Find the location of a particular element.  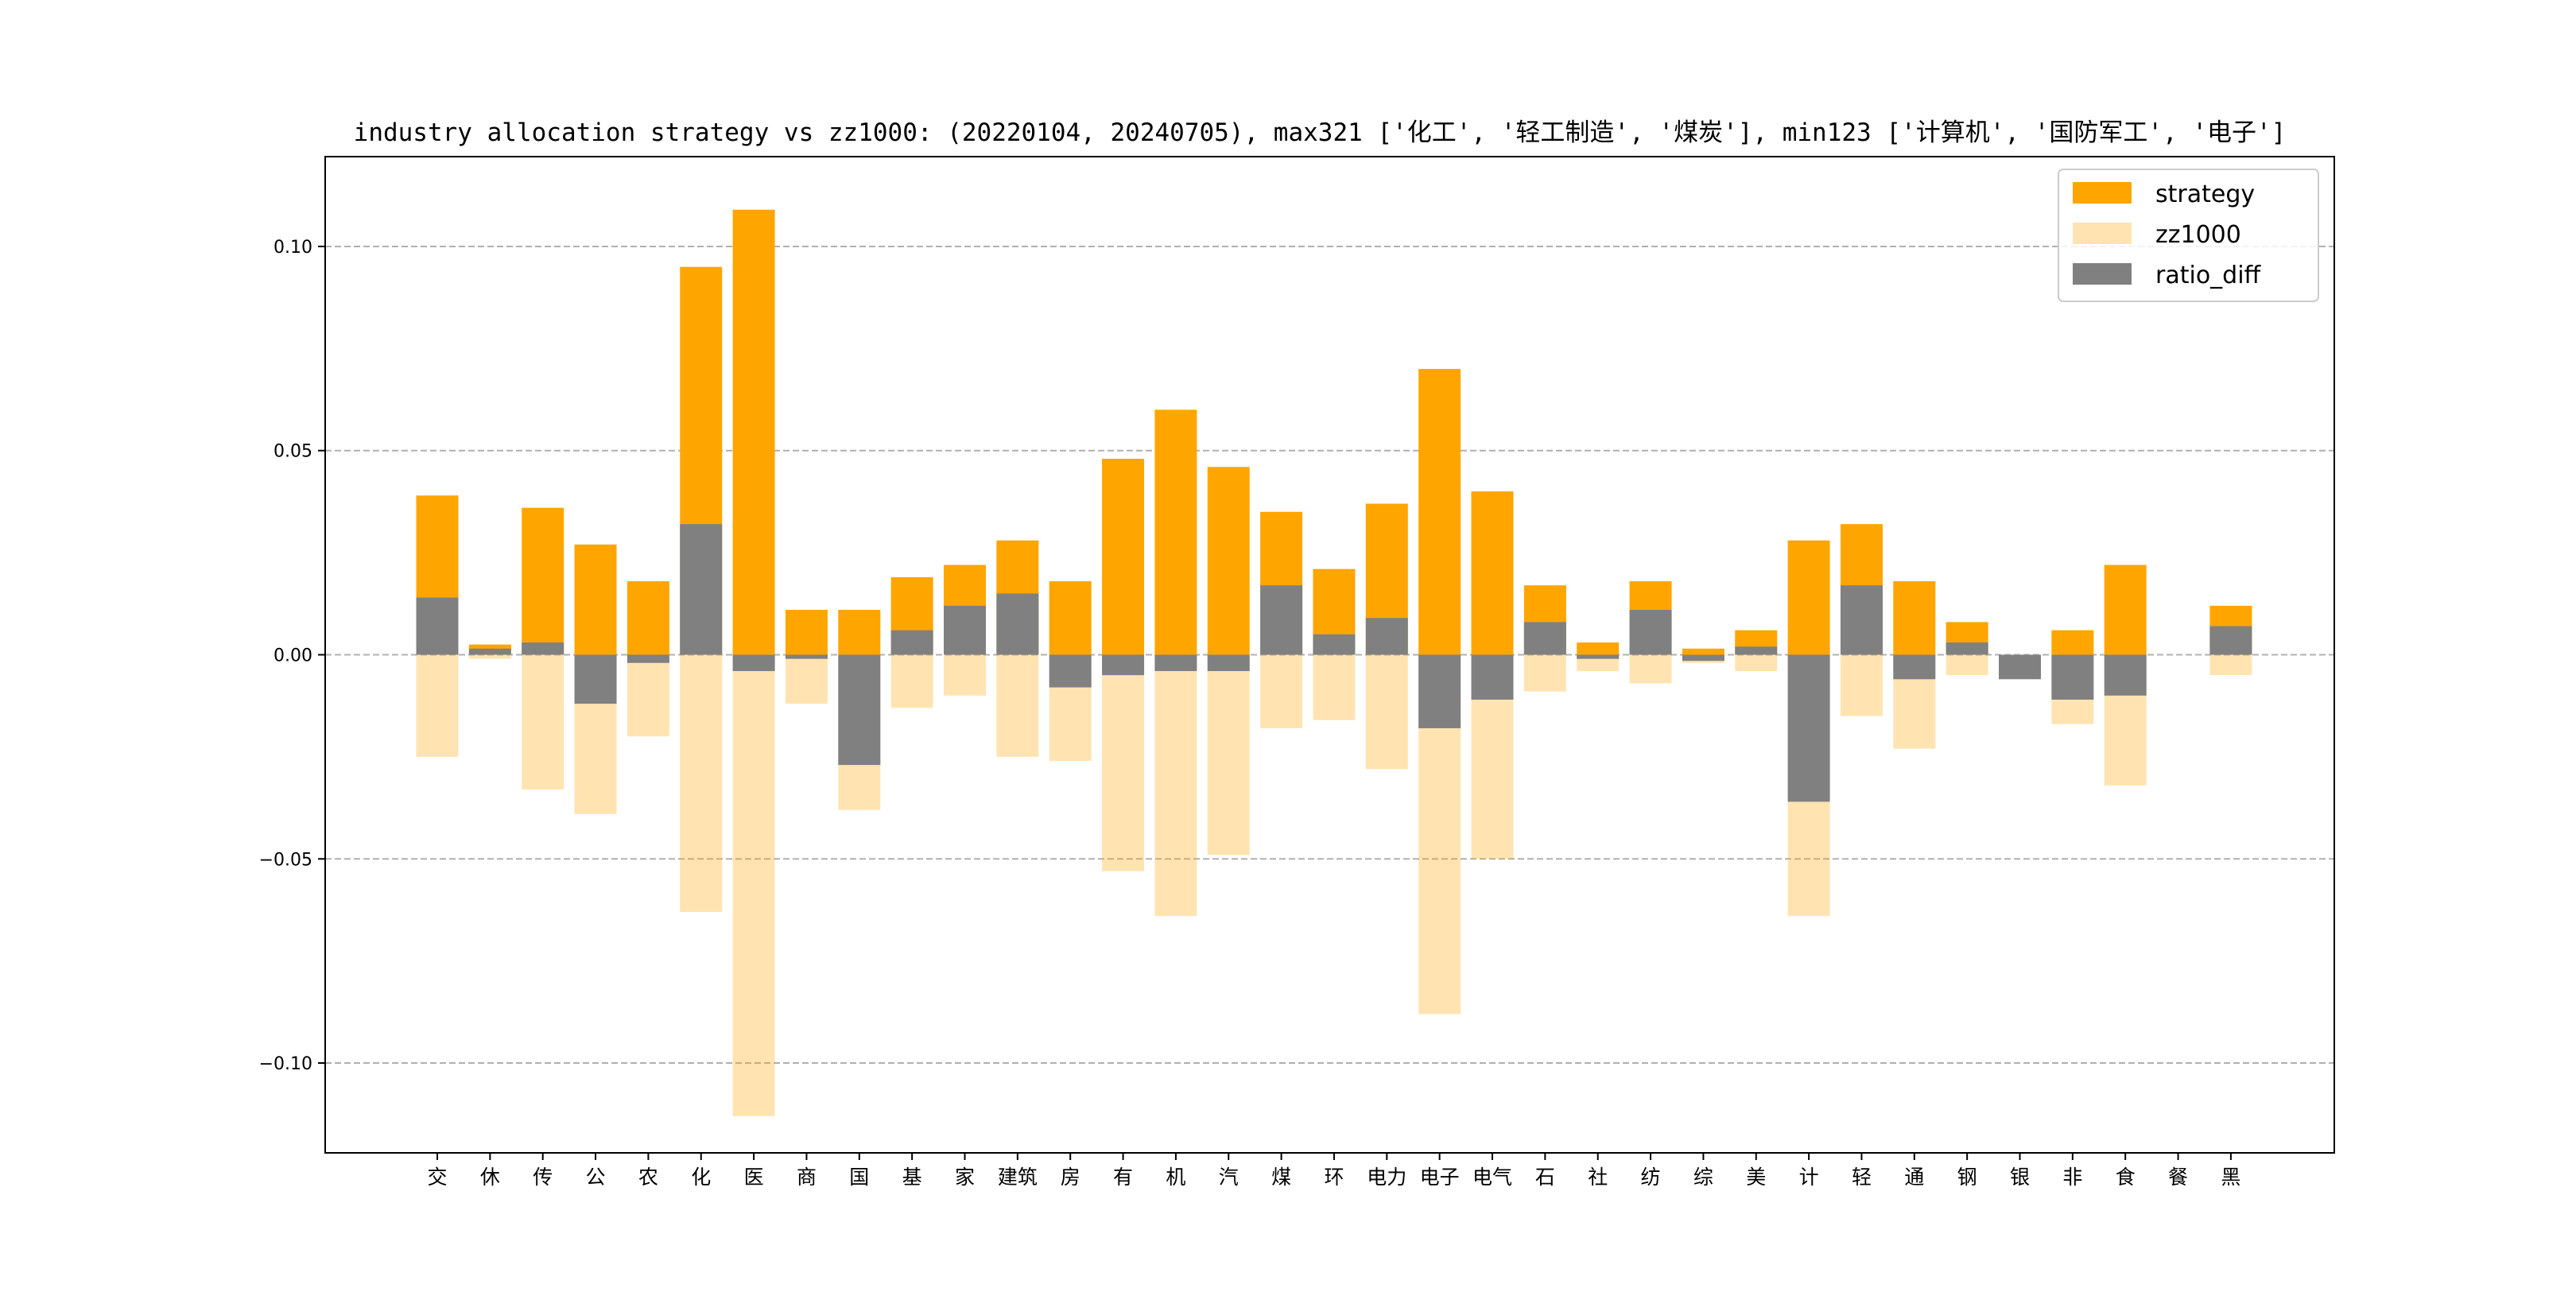

x-tick-label: 电力 is located at coordinates (1386, 1177).